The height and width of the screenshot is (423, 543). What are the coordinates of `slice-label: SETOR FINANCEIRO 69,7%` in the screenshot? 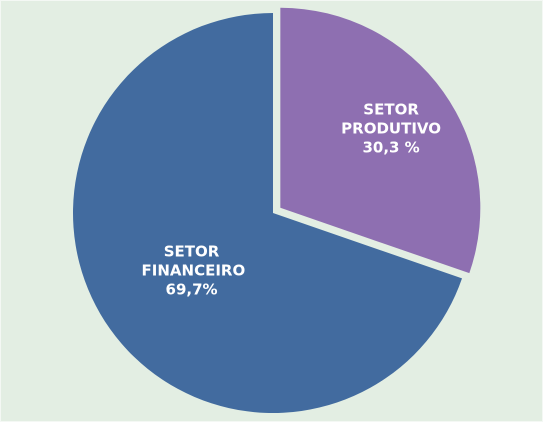 It's located at (192, 271).